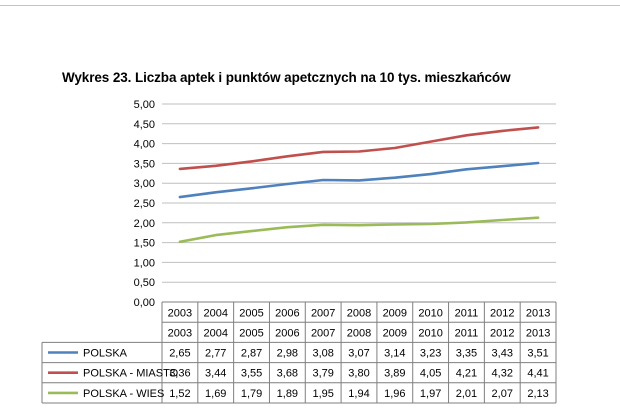 The image size is (620, 413). I want to click on data-label: 2,98, so click(287, 354).